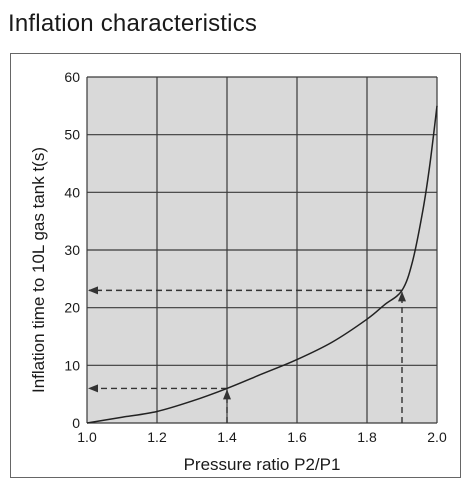 The image size is (472, 487). What do you see at coordinates (72, 192) in the screenshot?
I see `y-tick-label: 40` at bounding box center [72, 192].